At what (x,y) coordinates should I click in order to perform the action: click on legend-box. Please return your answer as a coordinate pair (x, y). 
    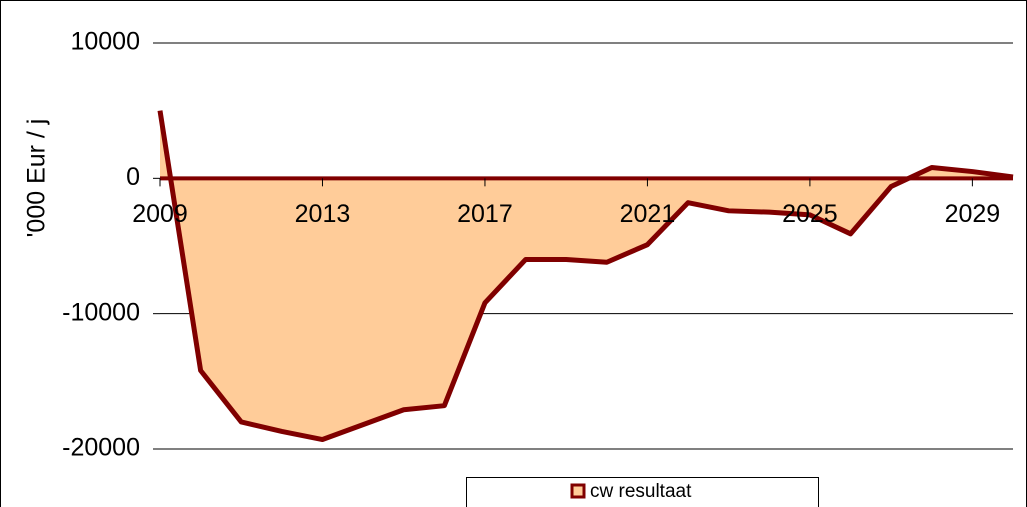
    Looking at the image, I should click on (642, 492).